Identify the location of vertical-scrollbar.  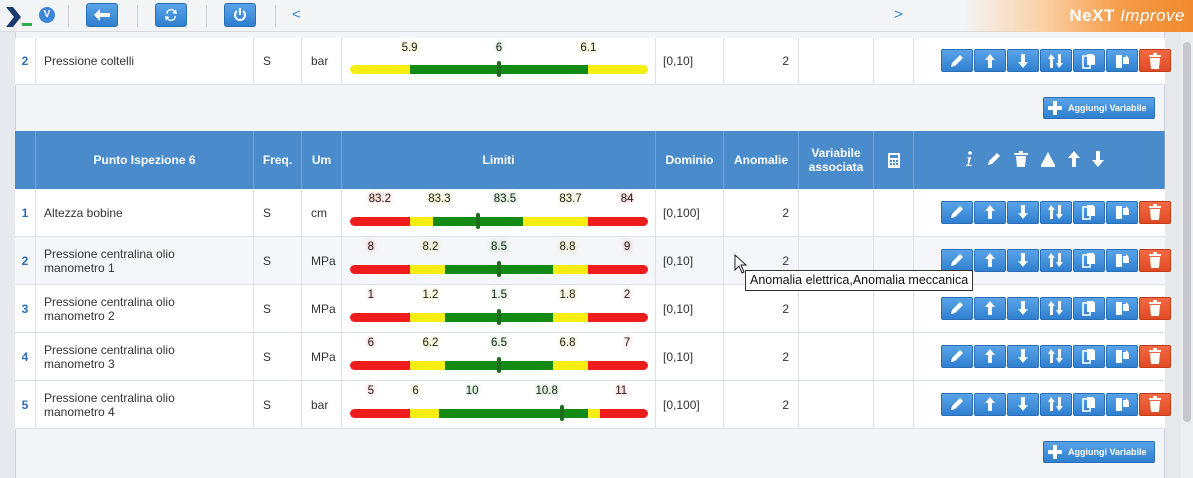
(1187, 255).